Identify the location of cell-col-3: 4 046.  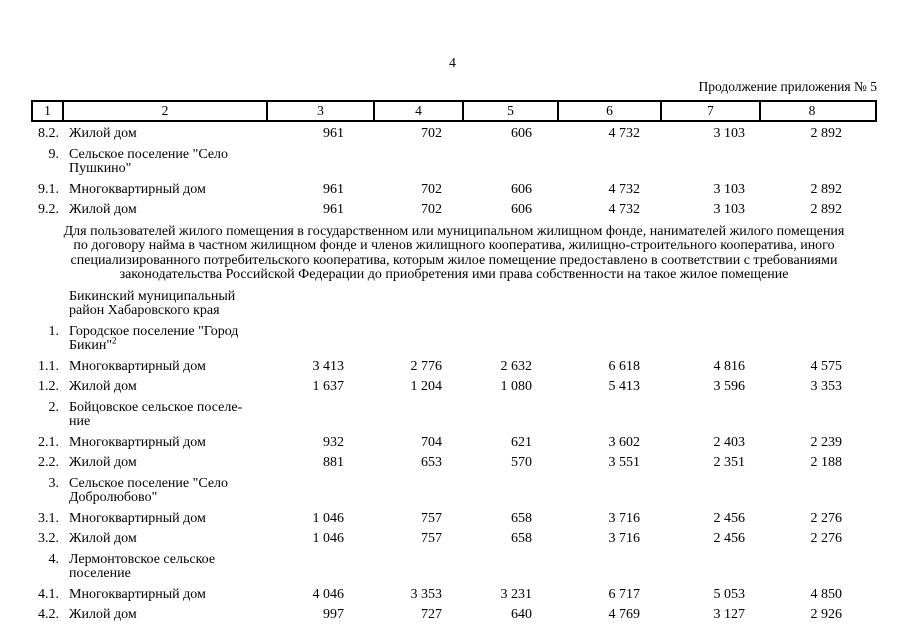
(328, 594).